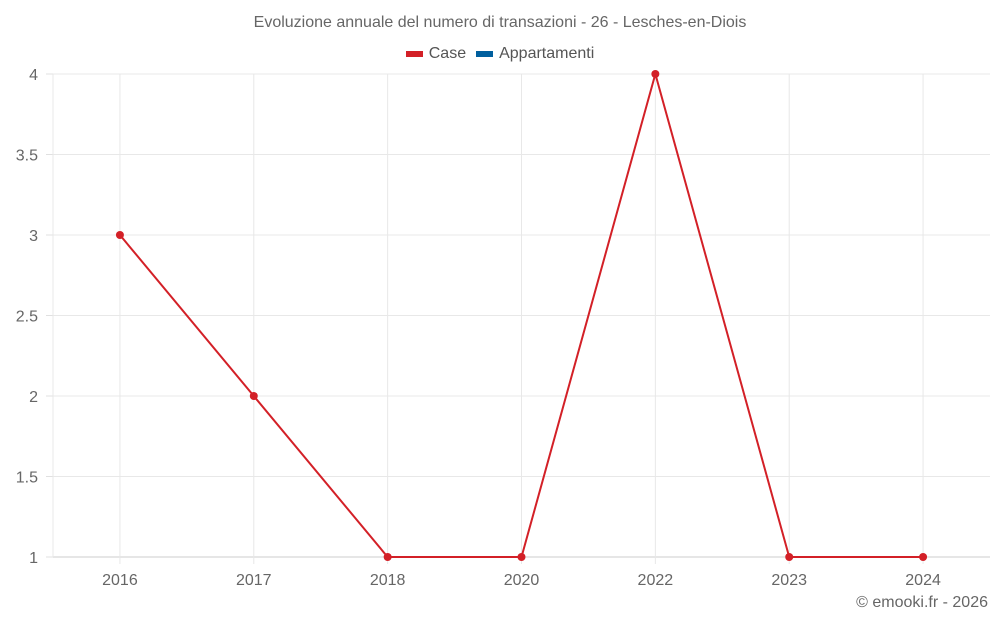  What do you see at coordinates (547, 53) in the screenshot?
I see `legend-label-appartamenti: Appartamenti` at bounding box center [547, 53].